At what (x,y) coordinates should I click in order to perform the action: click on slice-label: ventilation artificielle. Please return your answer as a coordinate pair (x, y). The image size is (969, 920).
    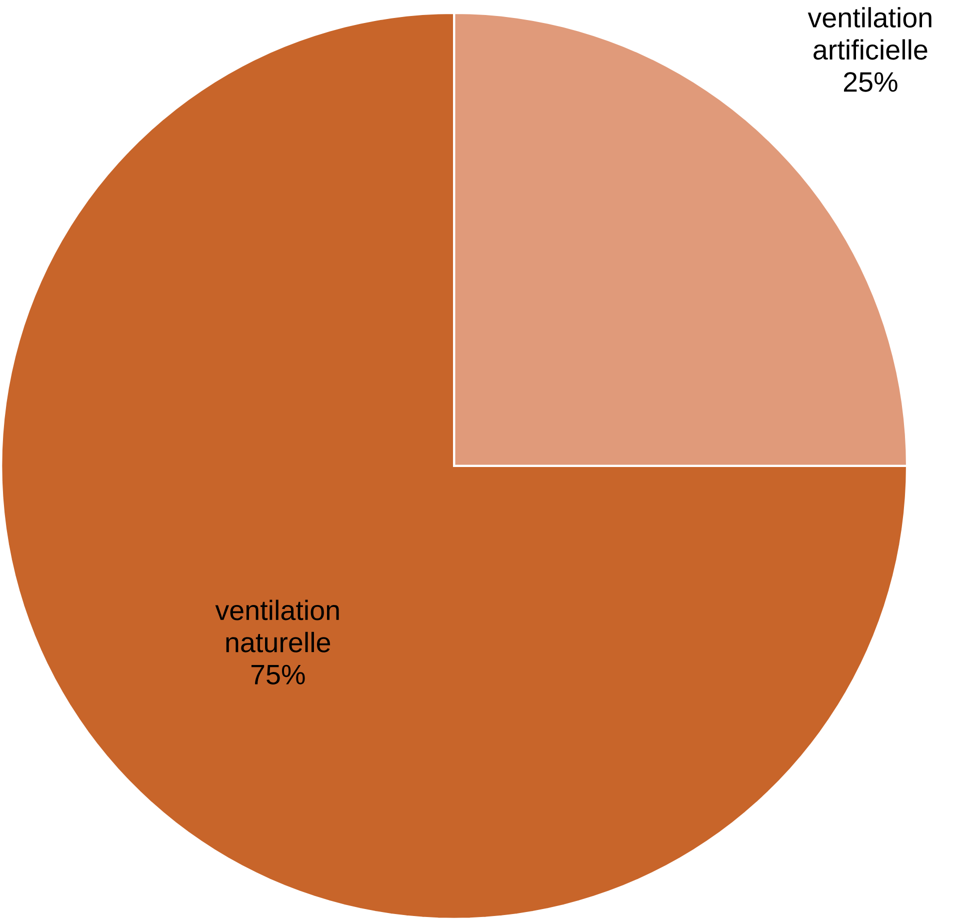
    Looking at the image, I should click on (870, 33).